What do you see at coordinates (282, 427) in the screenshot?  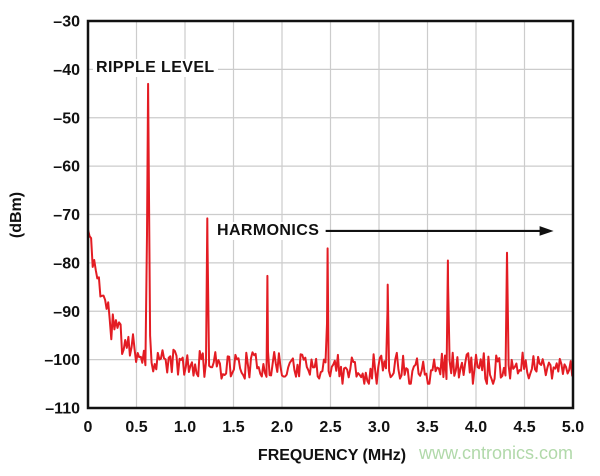 I see `x-tick-label: 2.0` at bounding box center [282, 427].